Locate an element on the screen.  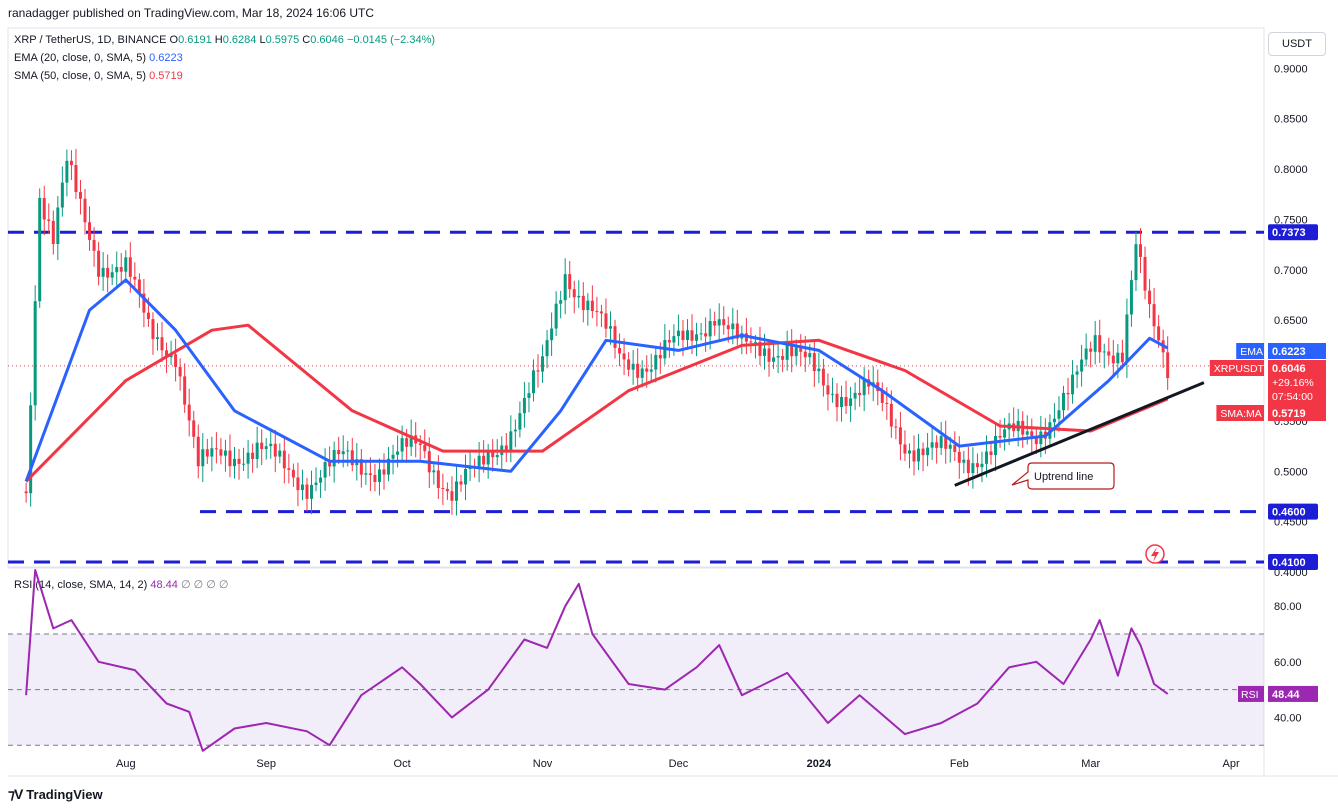
currency-button: USDT is located at coordinates (1297, 44).